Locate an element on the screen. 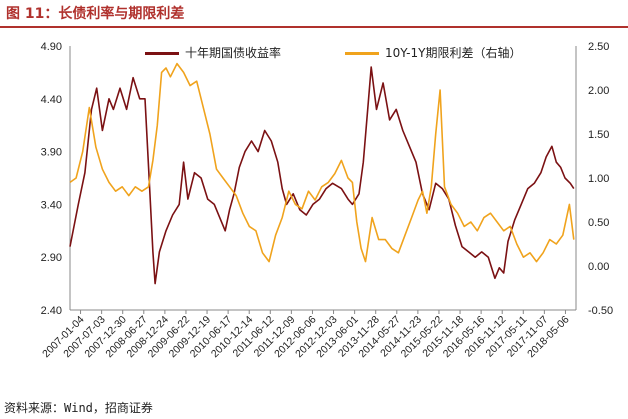 This screenshot has width=628, height=419. y-right-tick-label: 1.00 is located at coordinates (598, 179).